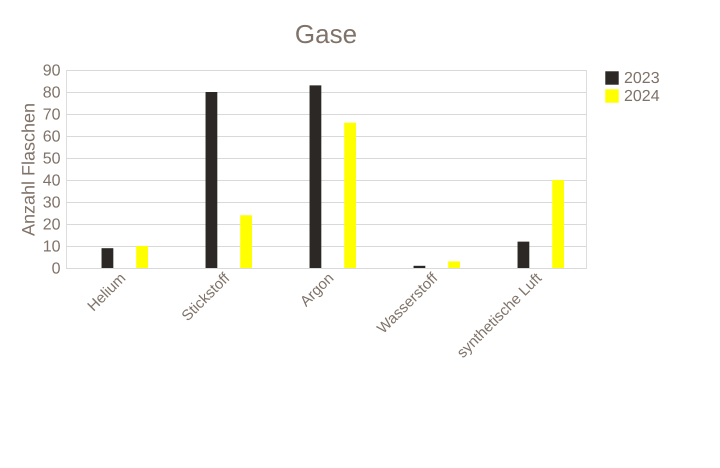  Describe the element at coordinates (51, 93) in the screenshot. I see `y-tick-label: 80` at that location.